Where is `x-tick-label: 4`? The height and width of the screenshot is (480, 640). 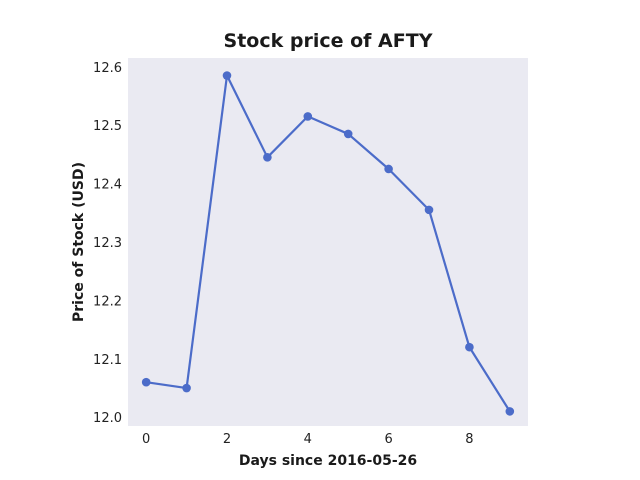 x-tick-label: 4 is located at coordinates (308, 439).